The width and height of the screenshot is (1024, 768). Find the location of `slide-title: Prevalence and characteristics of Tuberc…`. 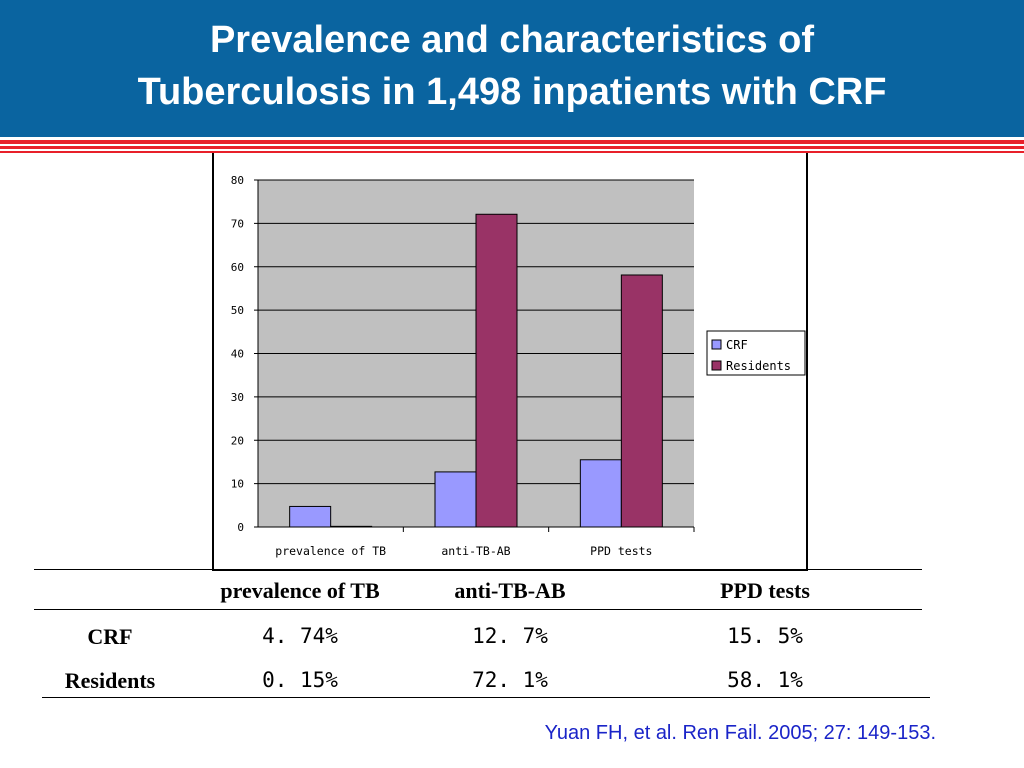

slide-title: Prevalence and characteristics of Tuberc… is located at coordinates (512, 66).